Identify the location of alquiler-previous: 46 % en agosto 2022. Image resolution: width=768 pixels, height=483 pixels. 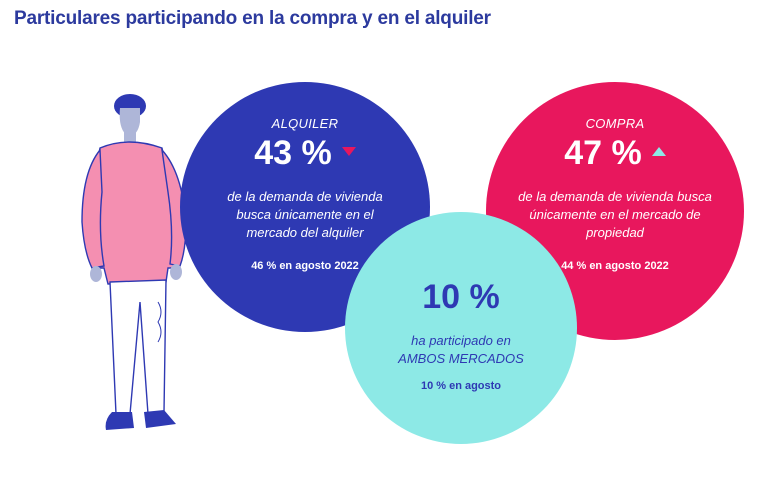
(305, 266).